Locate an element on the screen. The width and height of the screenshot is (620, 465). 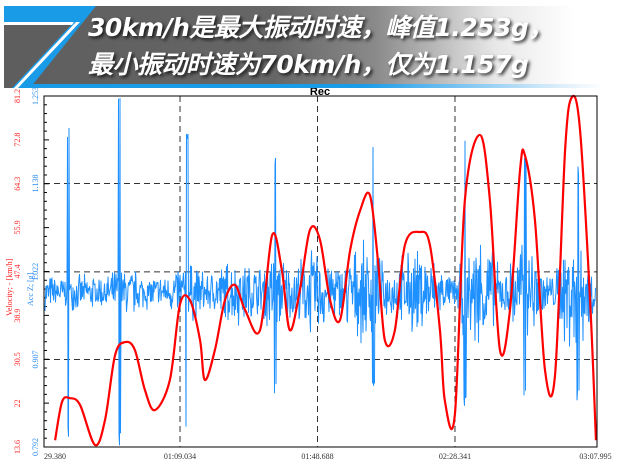
x-tick-label: 29.380 is located at coordinates (55, 456).